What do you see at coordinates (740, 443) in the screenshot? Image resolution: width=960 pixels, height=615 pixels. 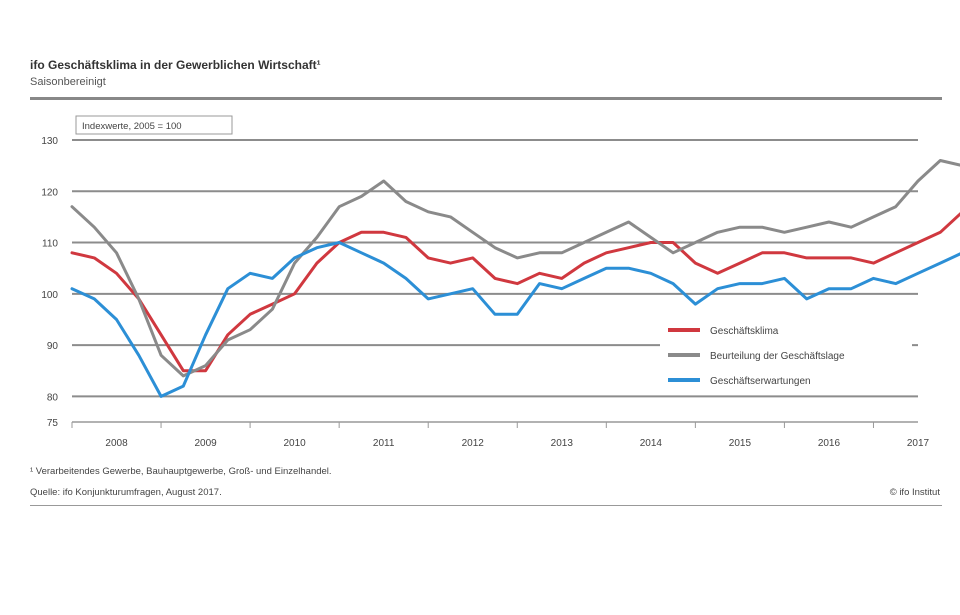 I see `x-tick-label: 2015` at bounding box center [740, 443].